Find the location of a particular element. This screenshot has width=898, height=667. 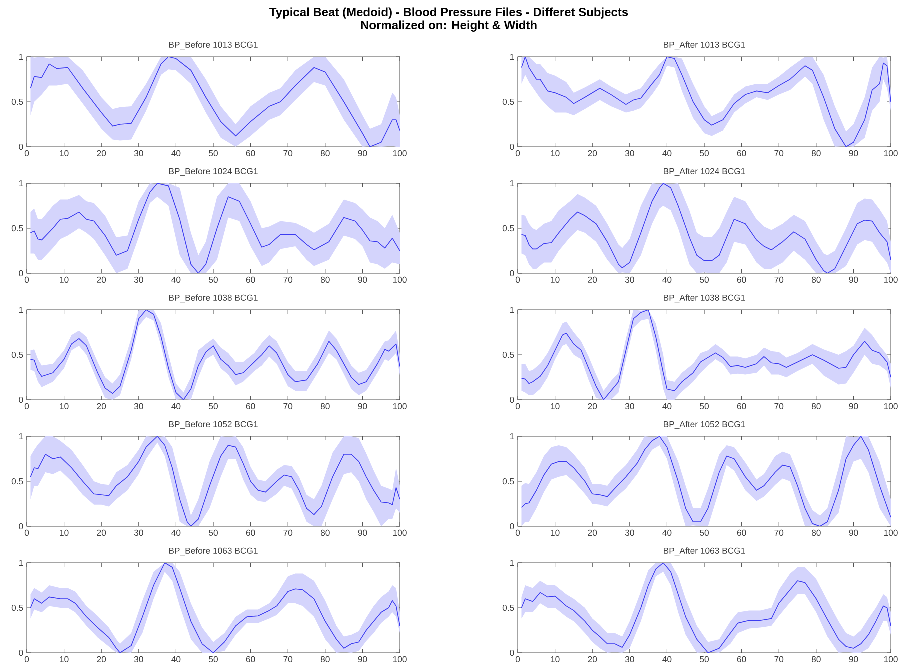

text: Typical Beat (Medoid) - Blood Pressure Files - Differet Subjects is located at coordinates (449, 13).